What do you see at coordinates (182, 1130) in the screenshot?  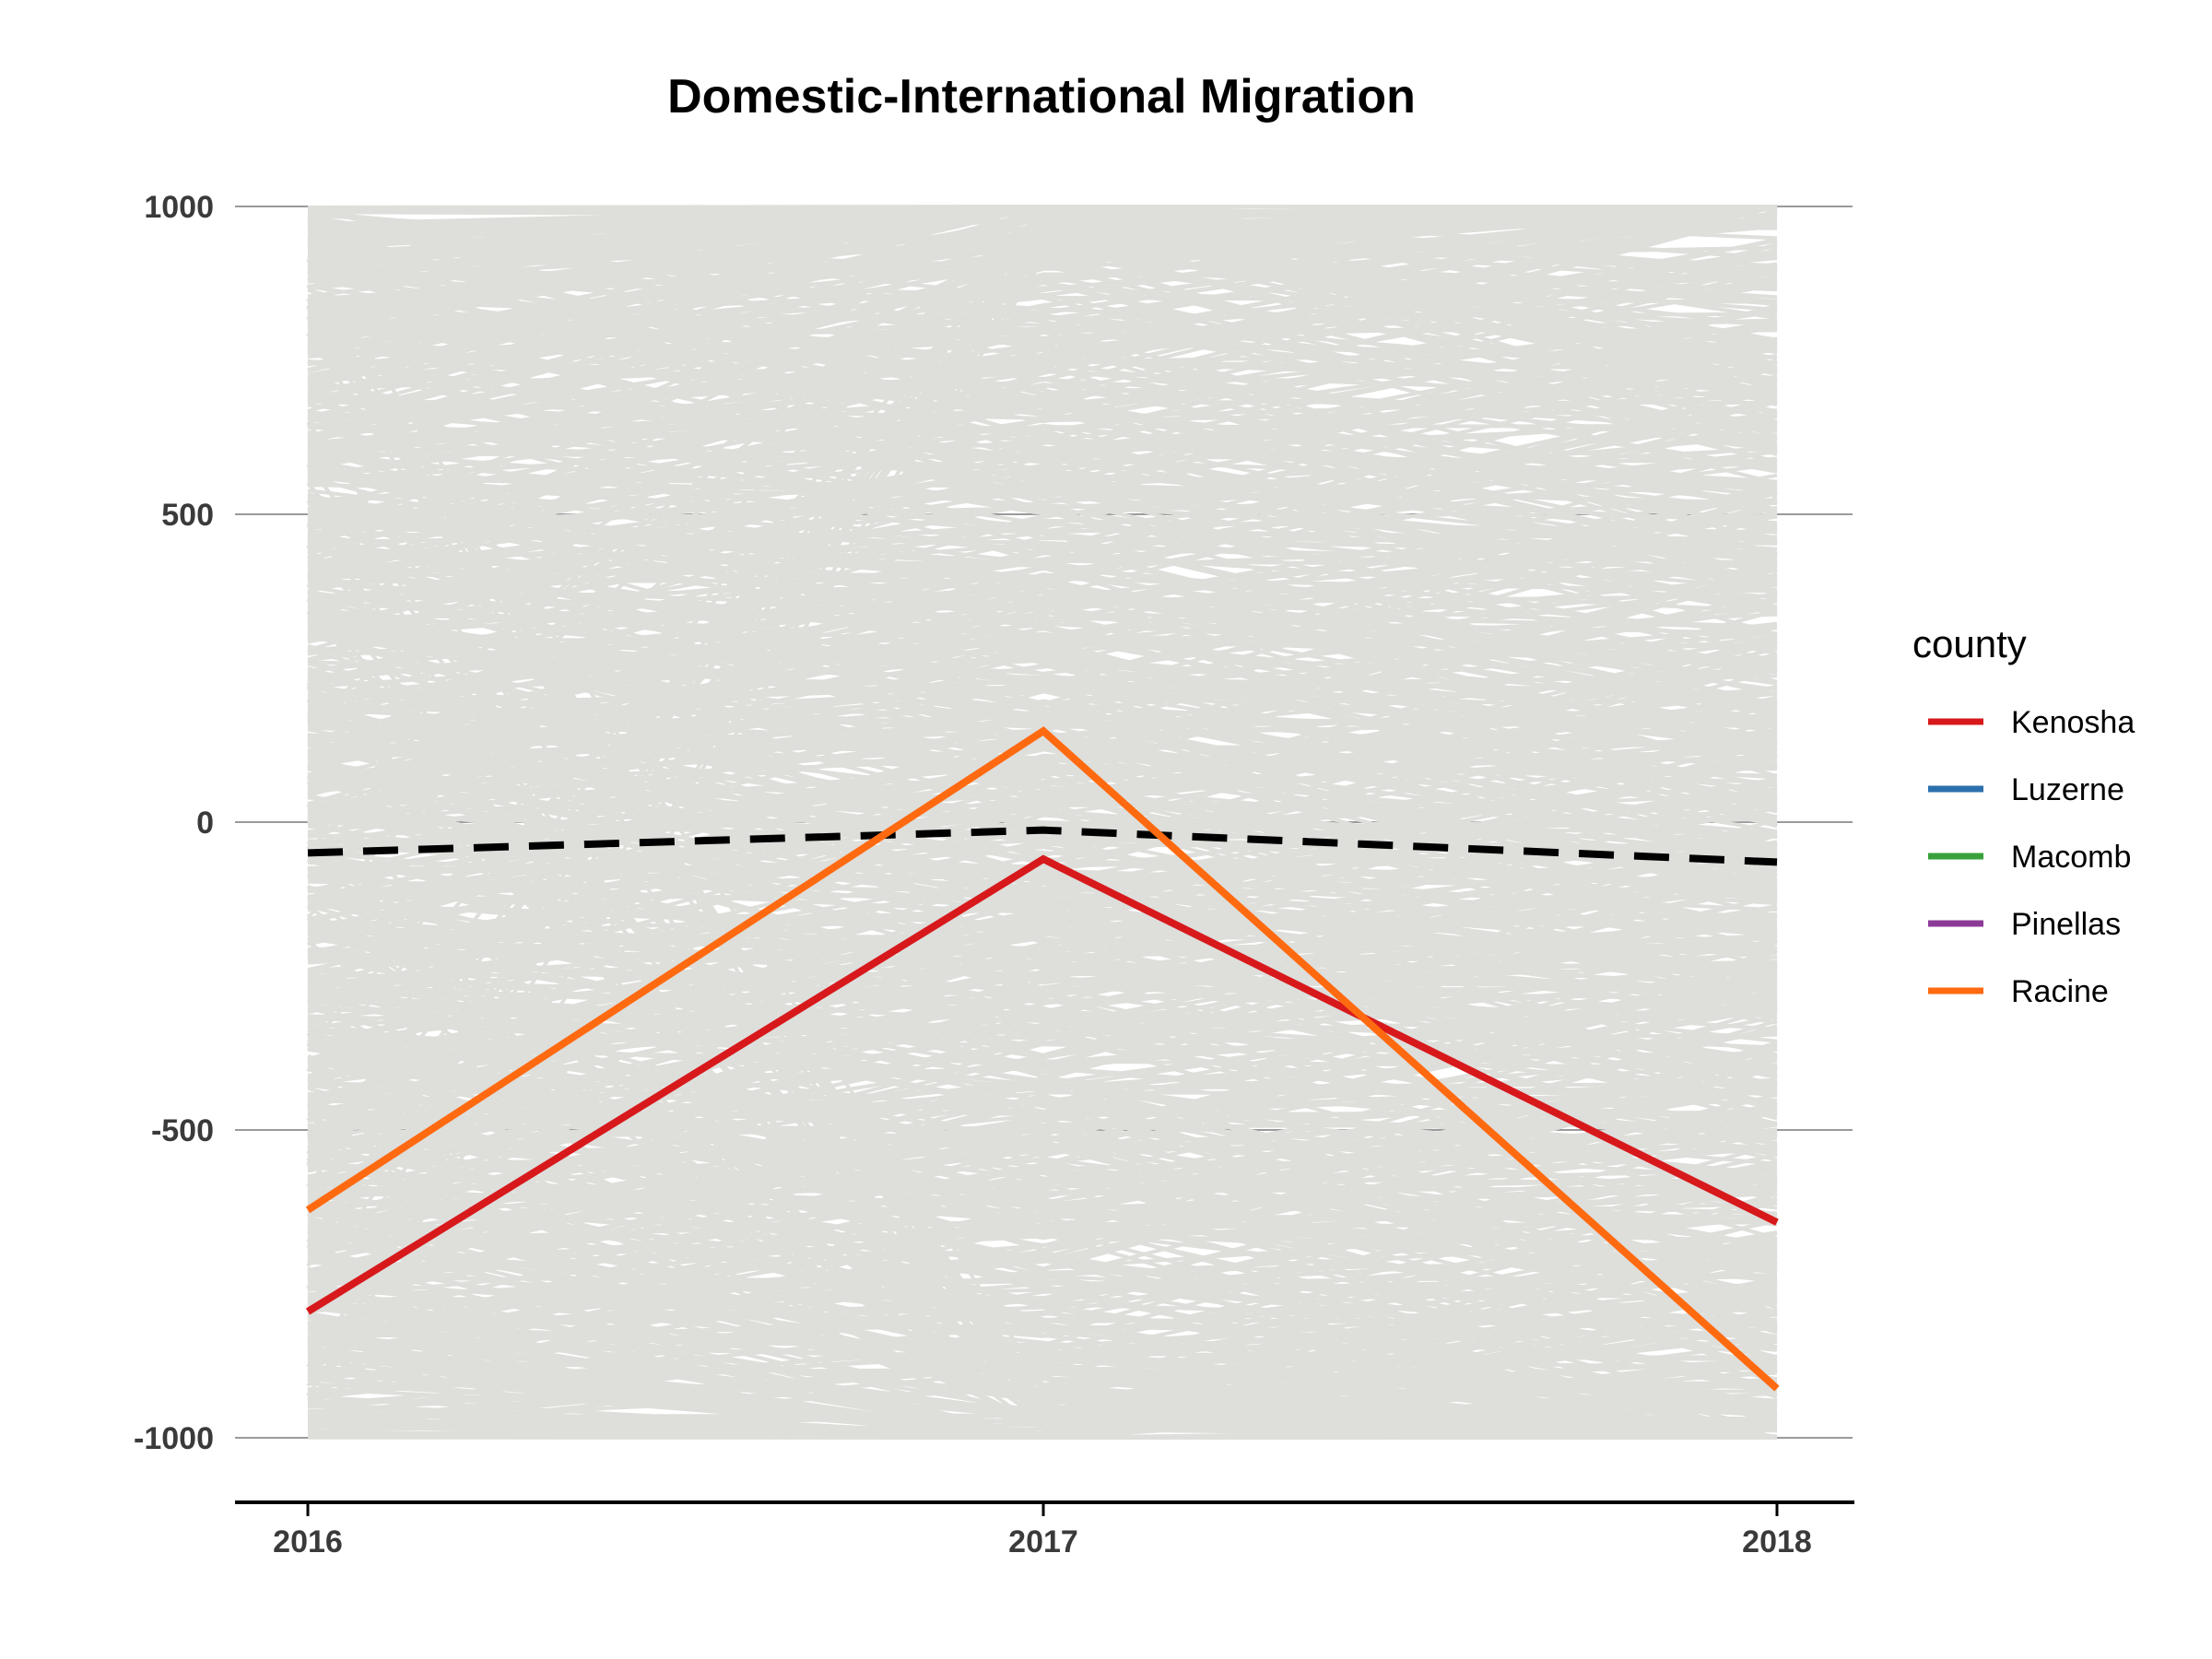 I see `y-tick-label: -500` at bounding box center [182, 1130].